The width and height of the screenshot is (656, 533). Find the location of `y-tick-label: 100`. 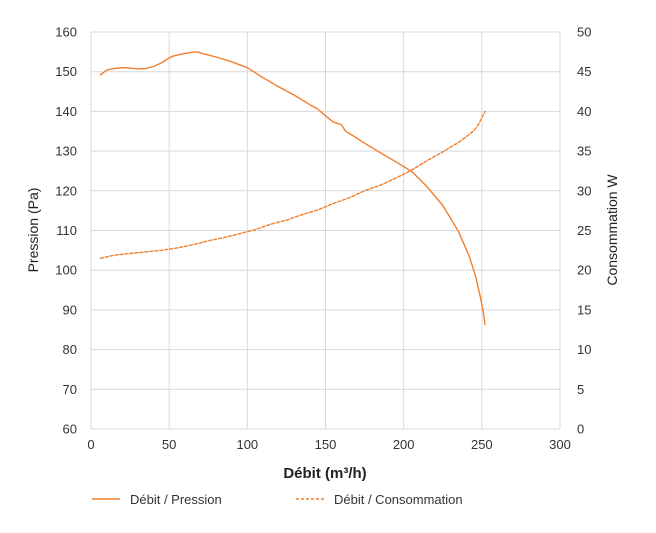

y-tick-label: 100 is located at coordinates (66, 270).